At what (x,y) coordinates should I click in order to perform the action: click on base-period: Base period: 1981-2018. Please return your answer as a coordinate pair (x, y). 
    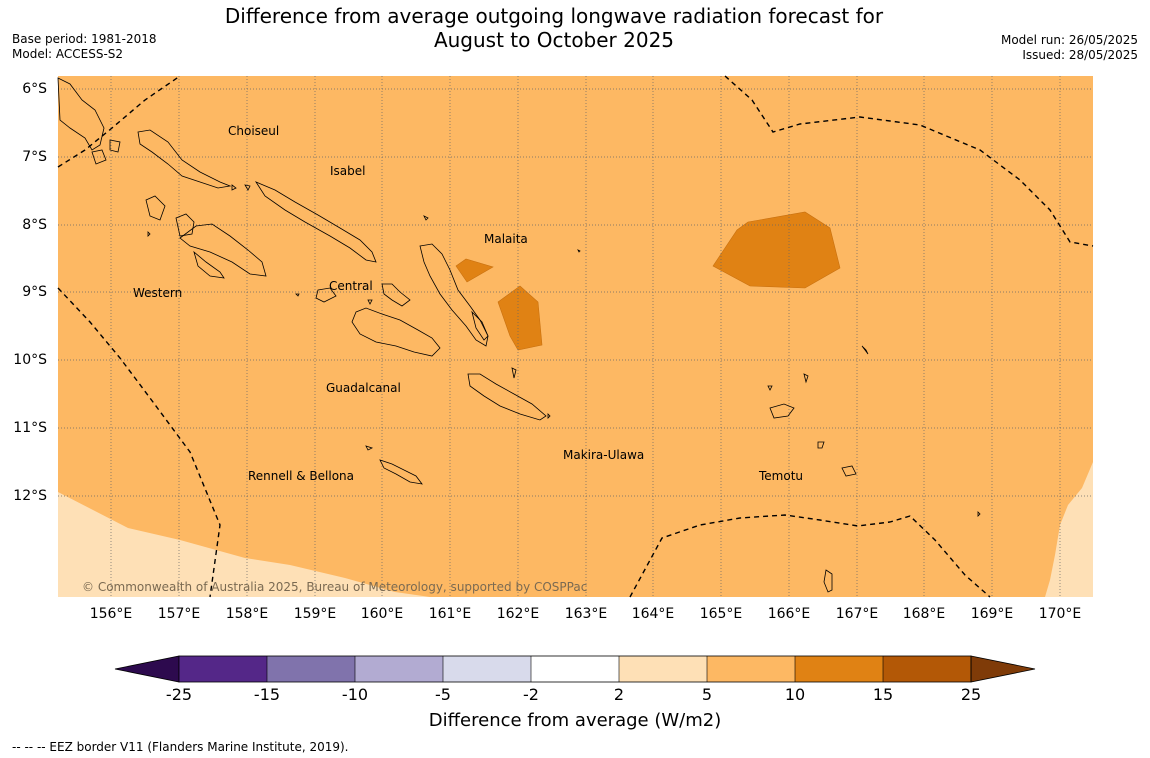
    Looking at the image, I should click on (84, 39).